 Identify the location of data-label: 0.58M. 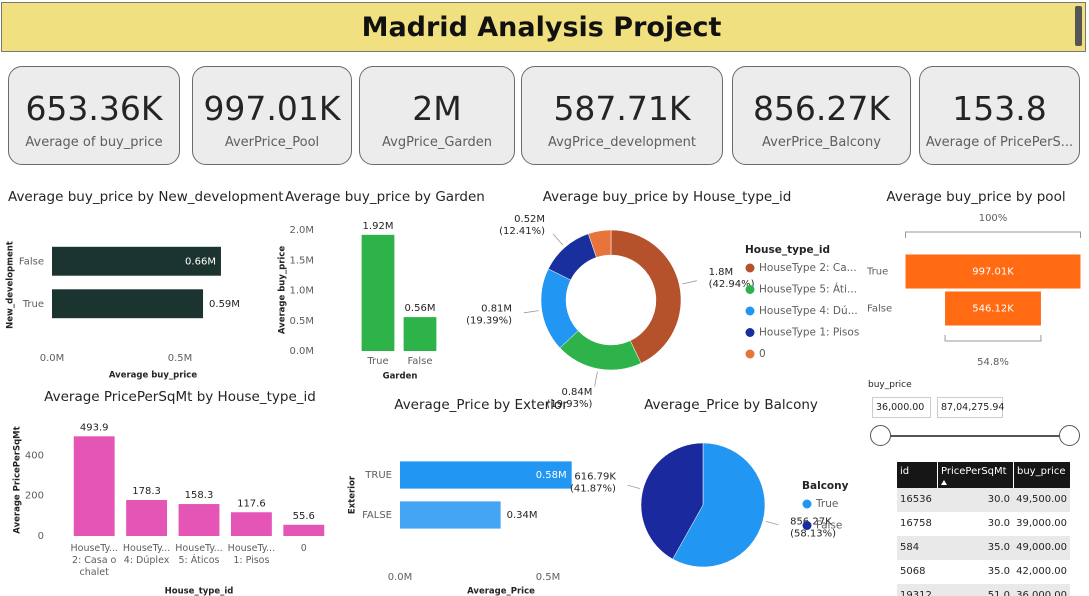
(551, 475).